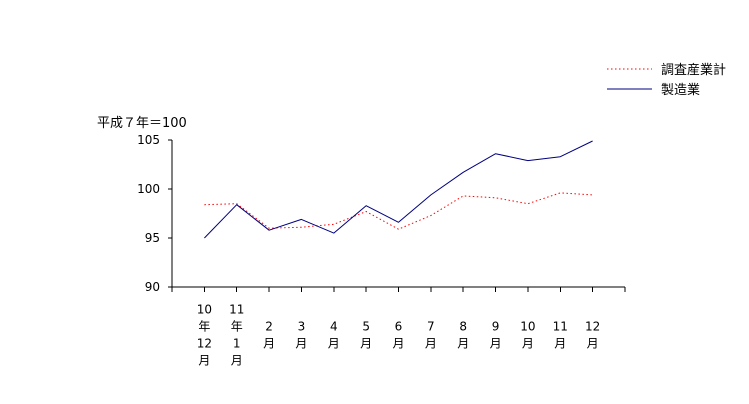 This screenshot has width=749, height=404. Describe the element at coordinates (152, 238) in the screenshot. I see `y-tick-label: 95` at that location.